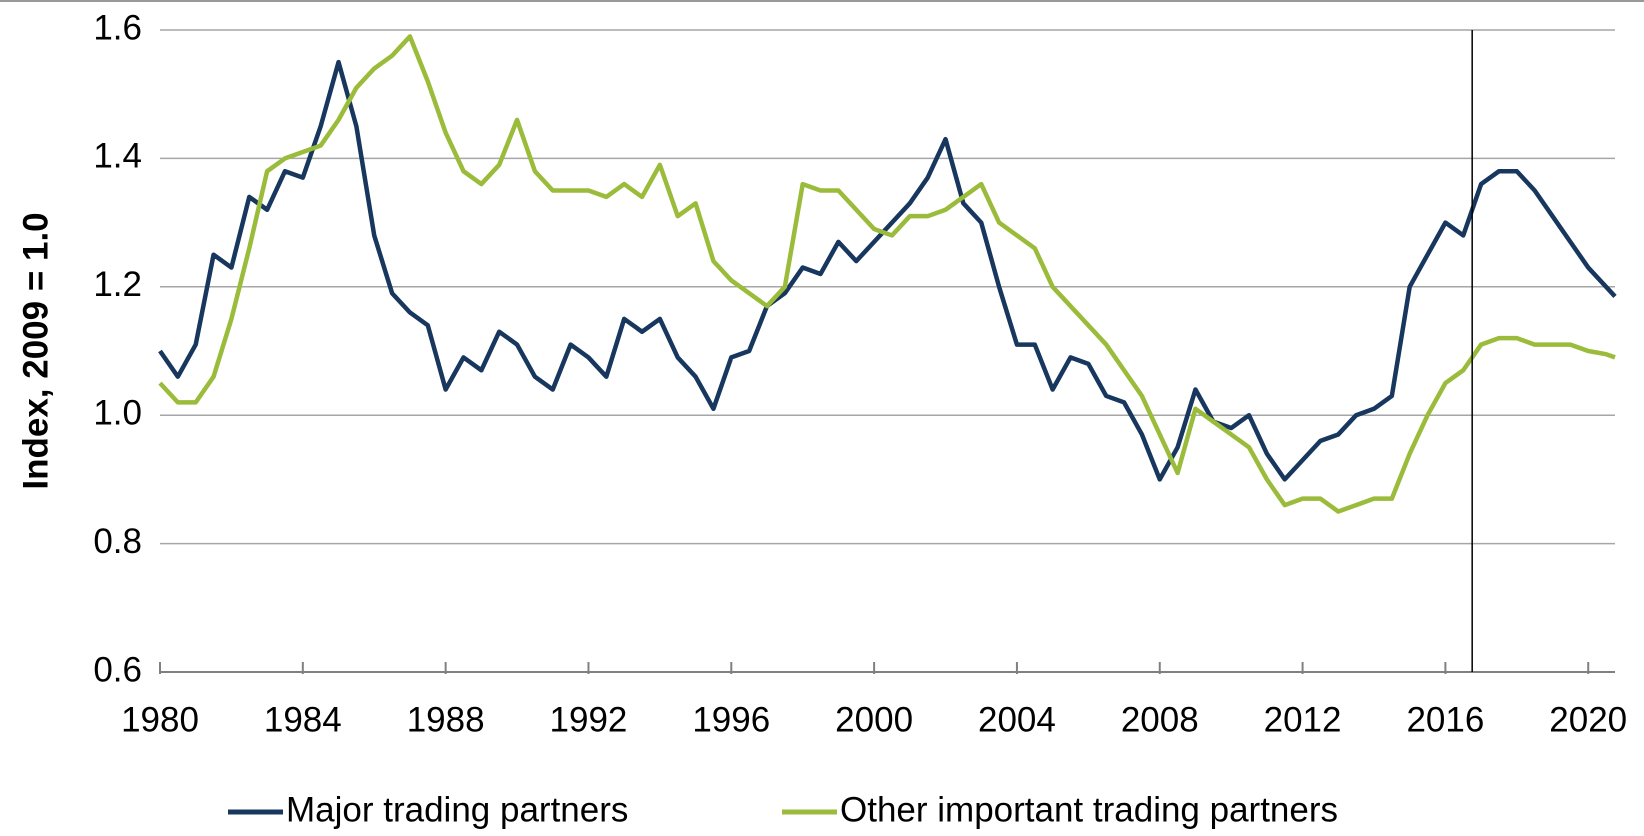  I want to click on x-tick-label: 2004, so click(1017, 719).